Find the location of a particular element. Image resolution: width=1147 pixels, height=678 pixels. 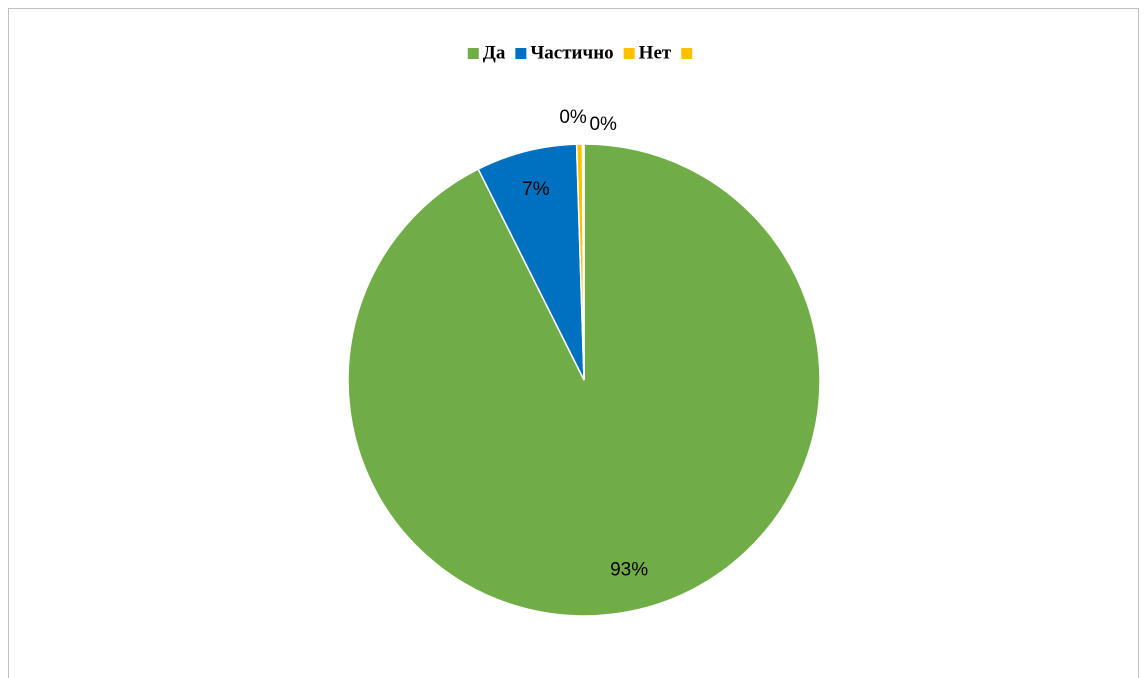

legend-label: Частично is located at coordinates (571, 52).